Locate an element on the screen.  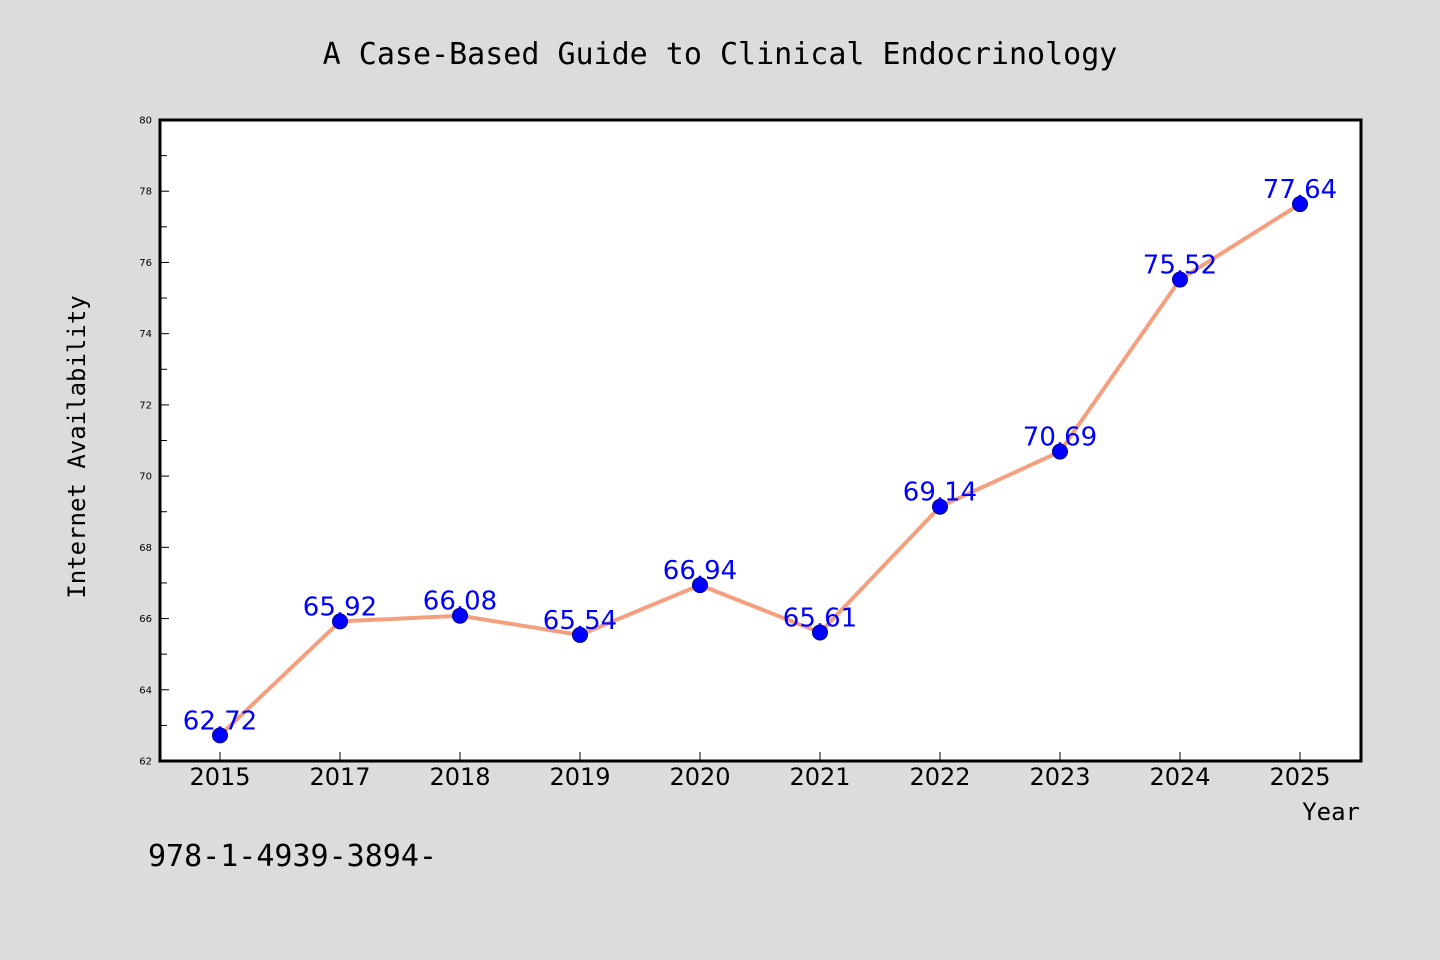
x-axis: 2015 2017 2018 2019 2020 2021 2022 2023 2024 2025 is located at coordinates (760, 771).